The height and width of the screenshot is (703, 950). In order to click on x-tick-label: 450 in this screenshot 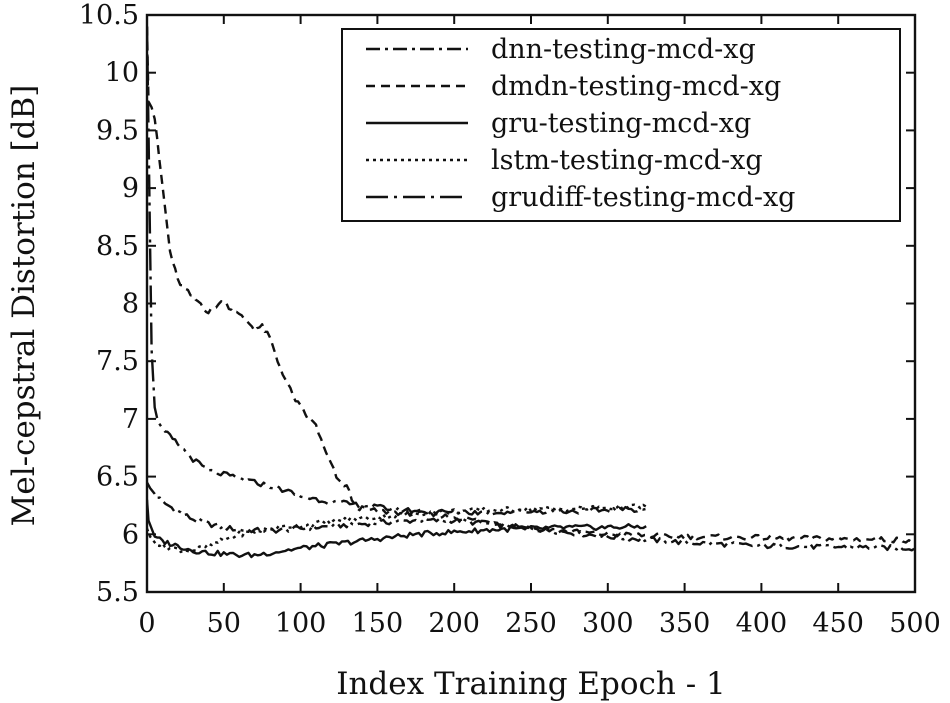, I will do `click(838, 623)`.